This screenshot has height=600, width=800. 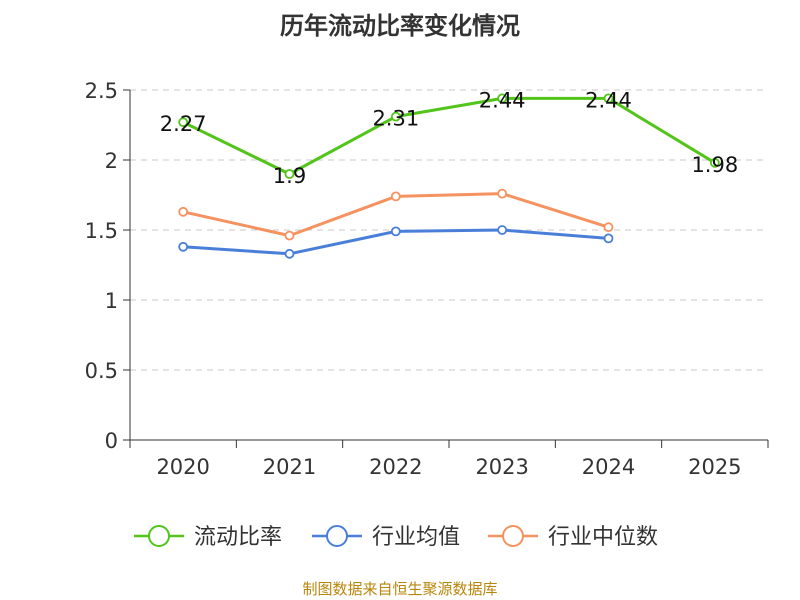 I want to click on legend-label: 行业中位数, so click(x=603, y=537).